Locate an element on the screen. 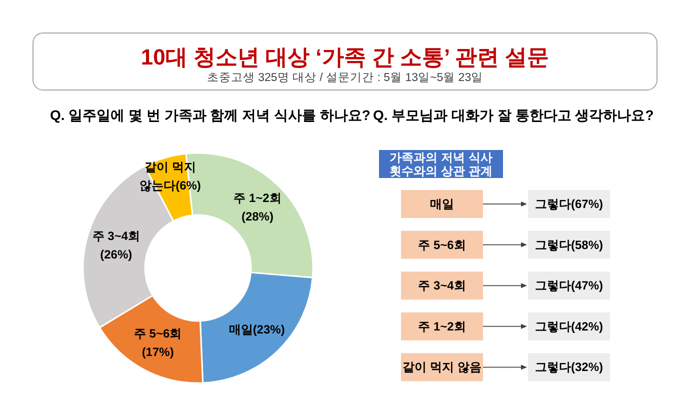  slice-label: 주 5~6회 is located at coordinates (158, 333).